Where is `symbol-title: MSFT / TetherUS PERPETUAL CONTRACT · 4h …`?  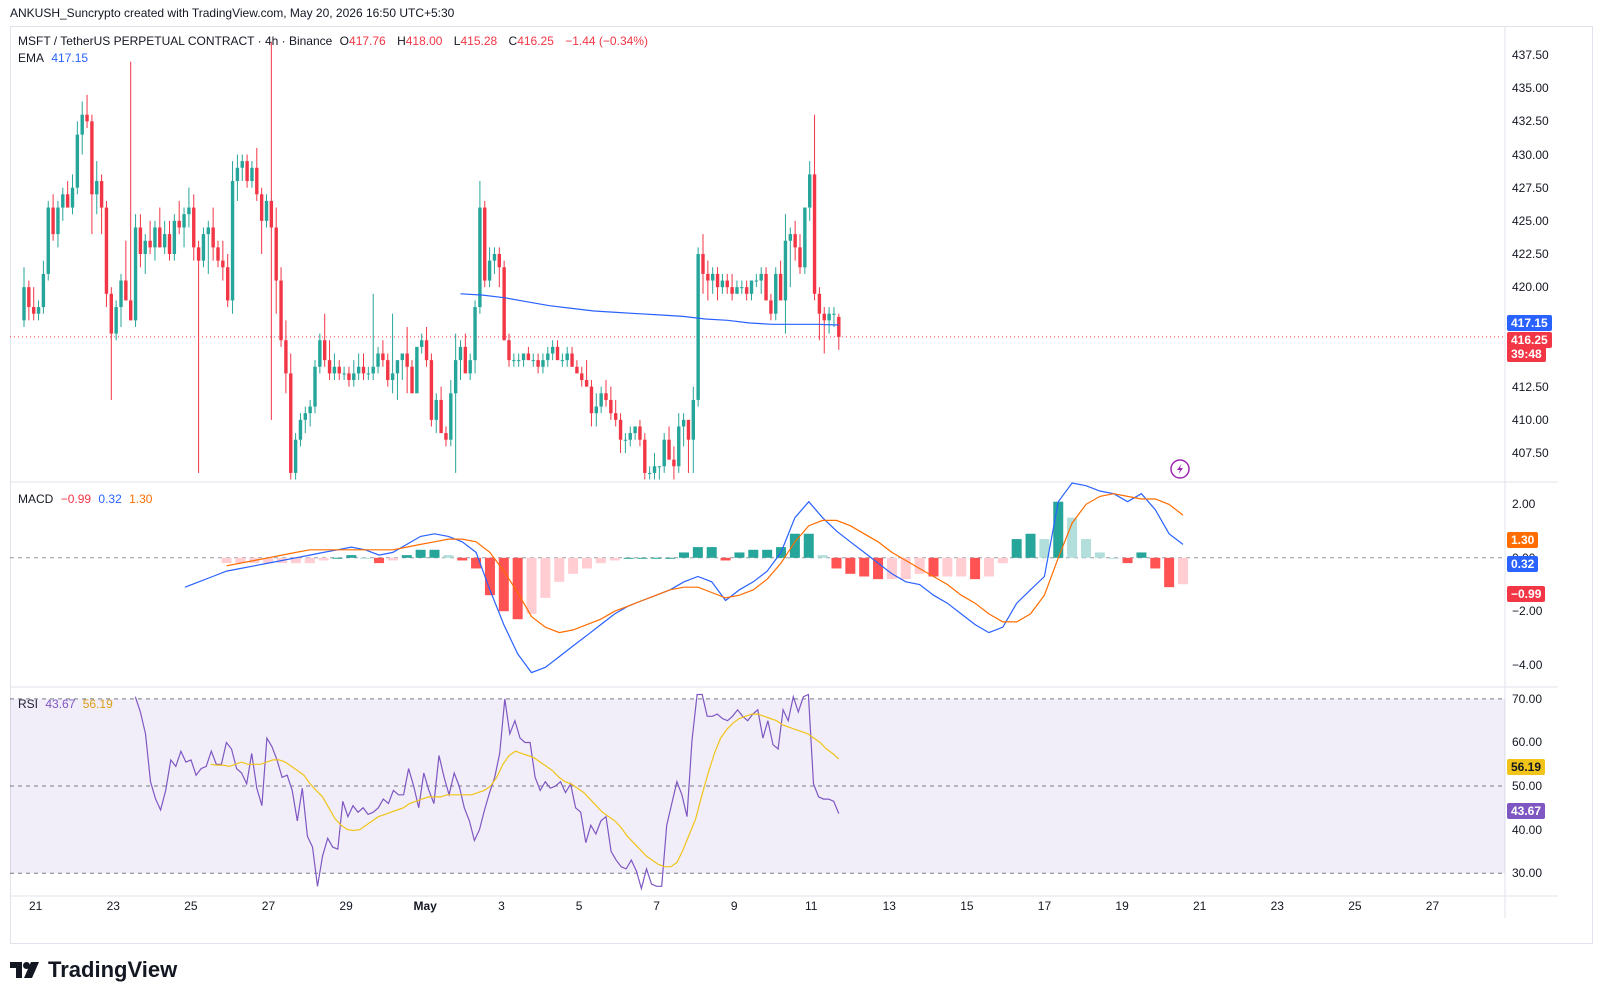
symbol-title: MSFT / TetherUS PERPETUAL CONTRACT · 4h … is located at coordinates (175, 41).